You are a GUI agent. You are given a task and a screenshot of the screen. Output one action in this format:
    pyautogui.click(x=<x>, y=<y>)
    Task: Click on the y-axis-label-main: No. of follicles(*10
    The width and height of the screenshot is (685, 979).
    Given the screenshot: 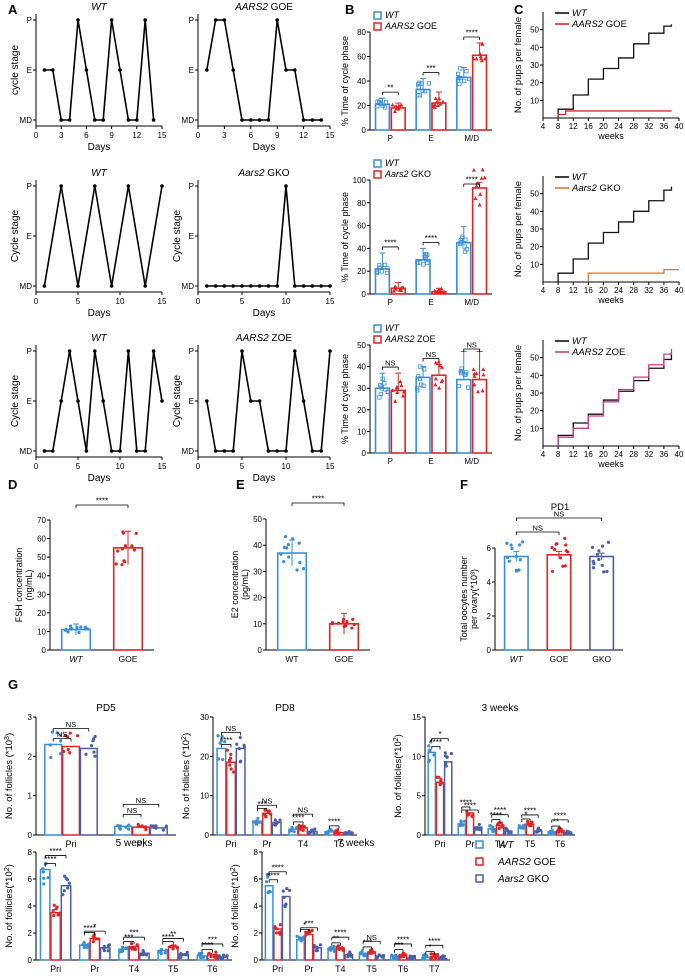 What is the action you would take?
    pyautogui.click(x=398, y=779)
    